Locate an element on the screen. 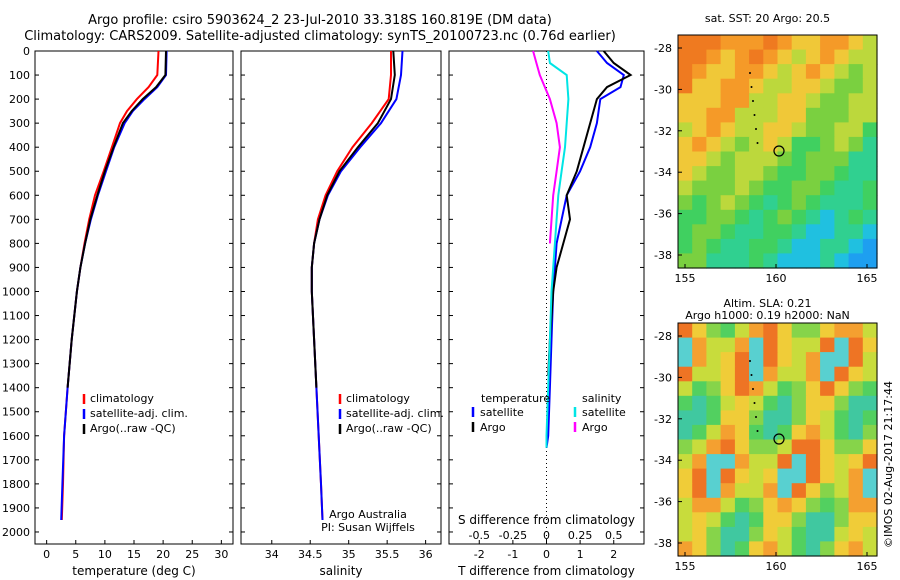 Image resolution: width=900 pixels, height=580 pixels. tdiff-axis-tick-label: 1 is located at coordinates (580, 554).